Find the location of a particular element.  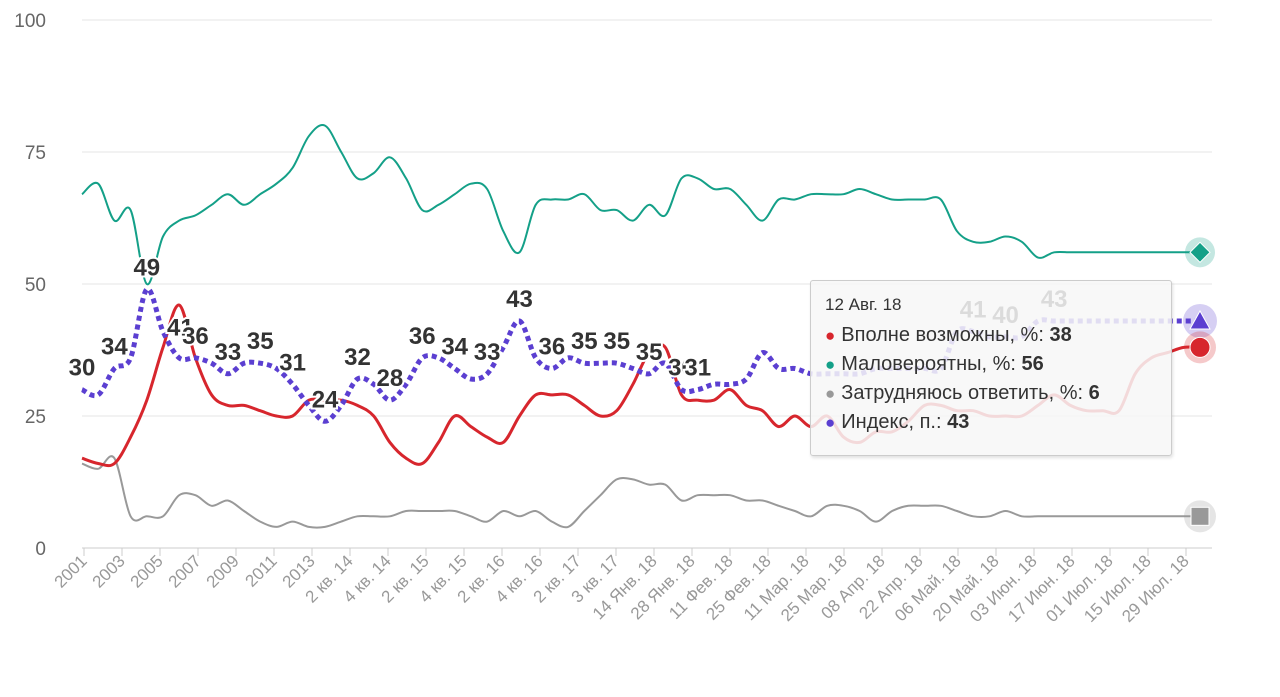

tooltip-row-unlikely: ● Маловероятны, %: 56 is located at coordinates (998, 364).